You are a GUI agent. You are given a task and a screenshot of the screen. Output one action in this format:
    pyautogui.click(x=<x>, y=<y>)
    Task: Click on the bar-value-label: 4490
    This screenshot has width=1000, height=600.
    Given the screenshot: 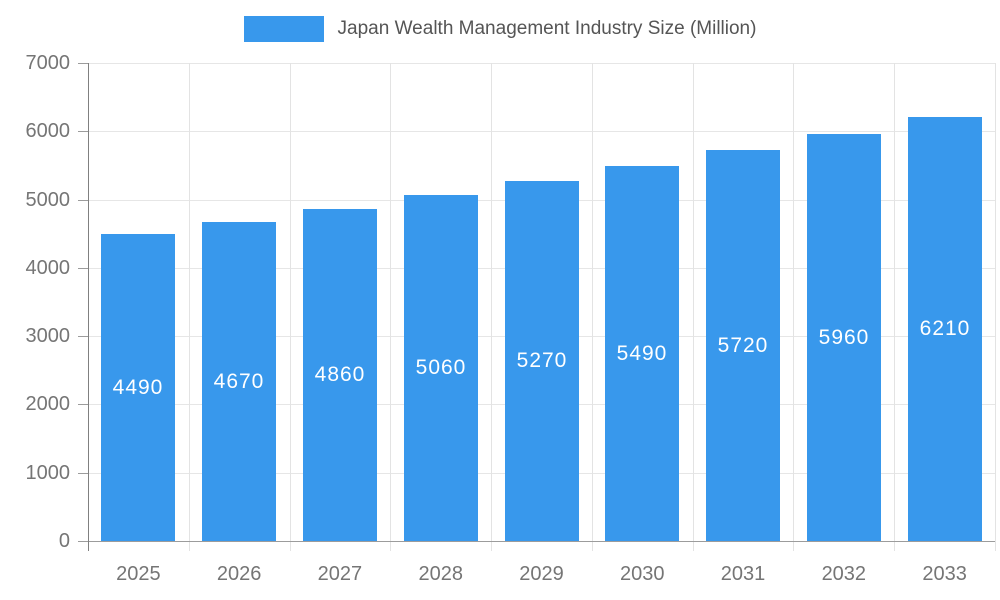 What is the action you would take?
    pyautogui.click(x=138, y=387)
    